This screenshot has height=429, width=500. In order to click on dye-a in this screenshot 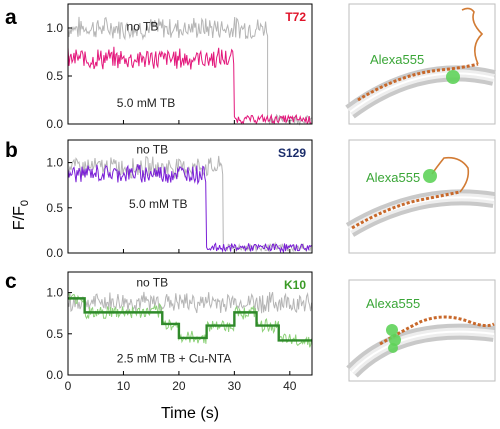, I will do `click(453, 77)`.